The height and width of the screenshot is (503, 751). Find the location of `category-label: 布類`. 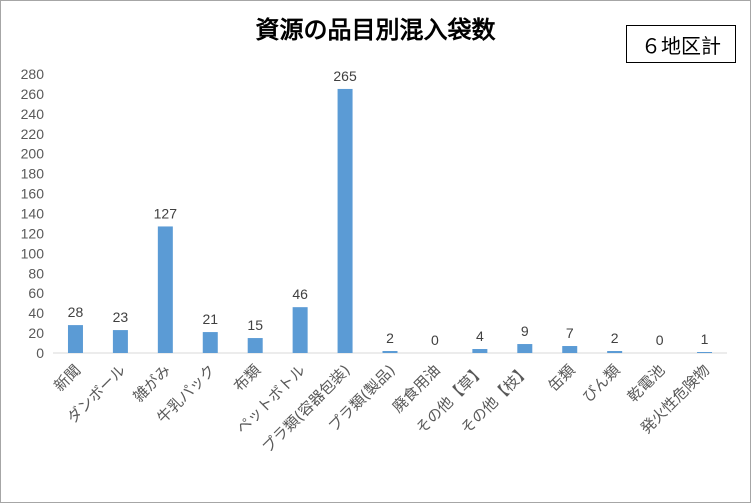

category-label: 布類 is located at coordinates (247, 378).